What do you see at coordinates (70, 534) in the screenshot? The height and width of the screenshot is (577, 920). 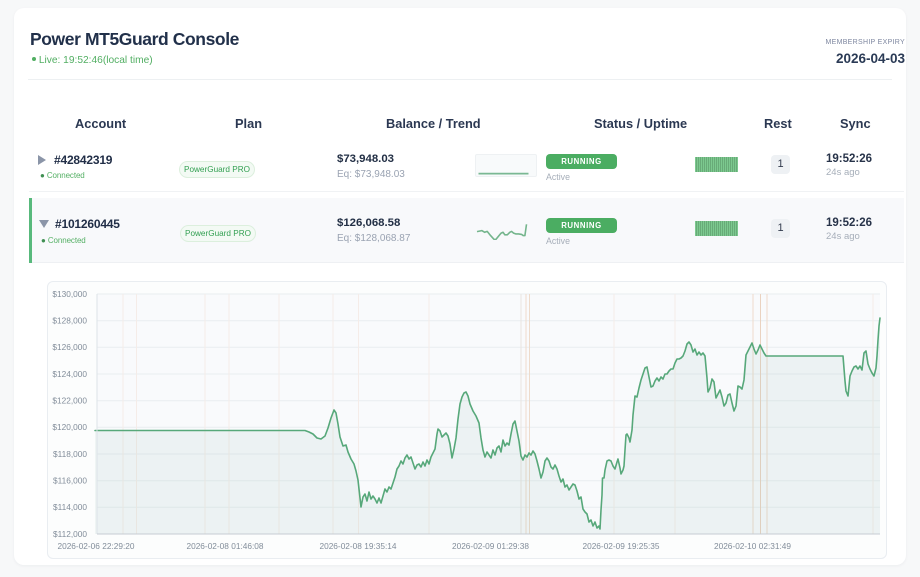 I see `svg-text: $112,000` at bounding box center [70, 534].